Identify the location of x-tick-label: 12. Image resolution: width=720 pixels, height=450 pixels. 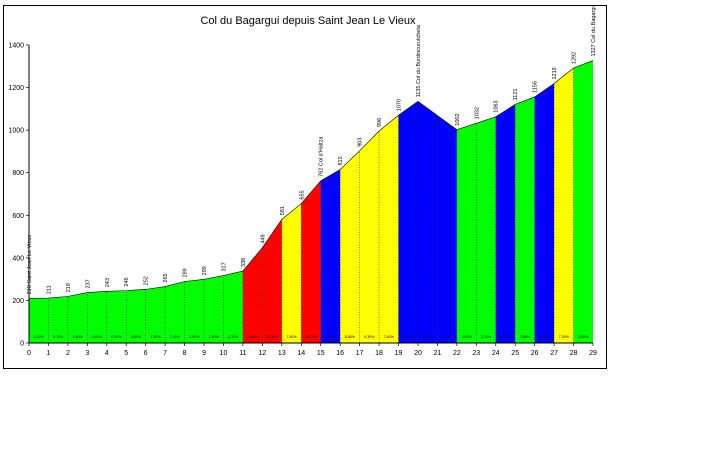
(262, 353).